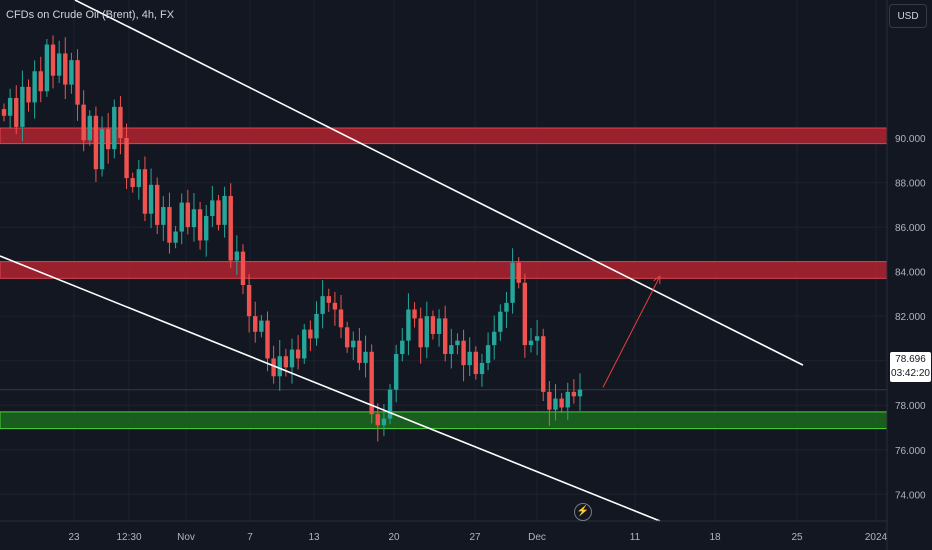 The image size is (932, 550). What do you see at coordinates (477, 537) in the screenshot?
I see `time-axis: 23 12:30 Nov 7 13 20 27 Dec 11 18 25 2024` at bounding box center [477, 537].